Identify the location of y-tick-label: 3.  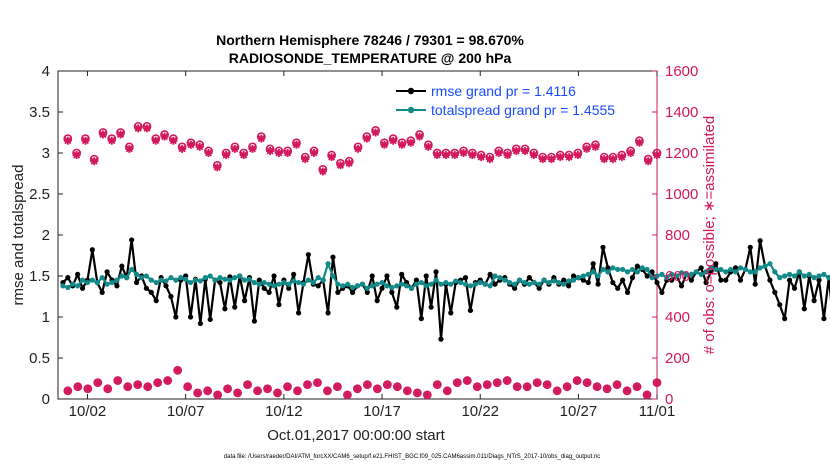
(46, 153).